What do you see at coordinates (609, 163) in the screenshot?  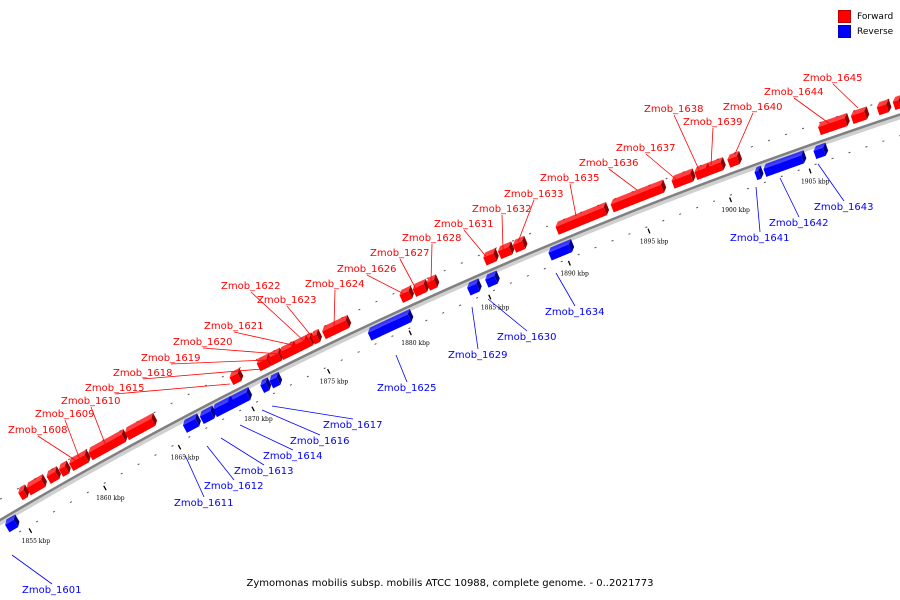 I see `forward-gene-label: Zmob_1636` at bounding box center [609, 163].